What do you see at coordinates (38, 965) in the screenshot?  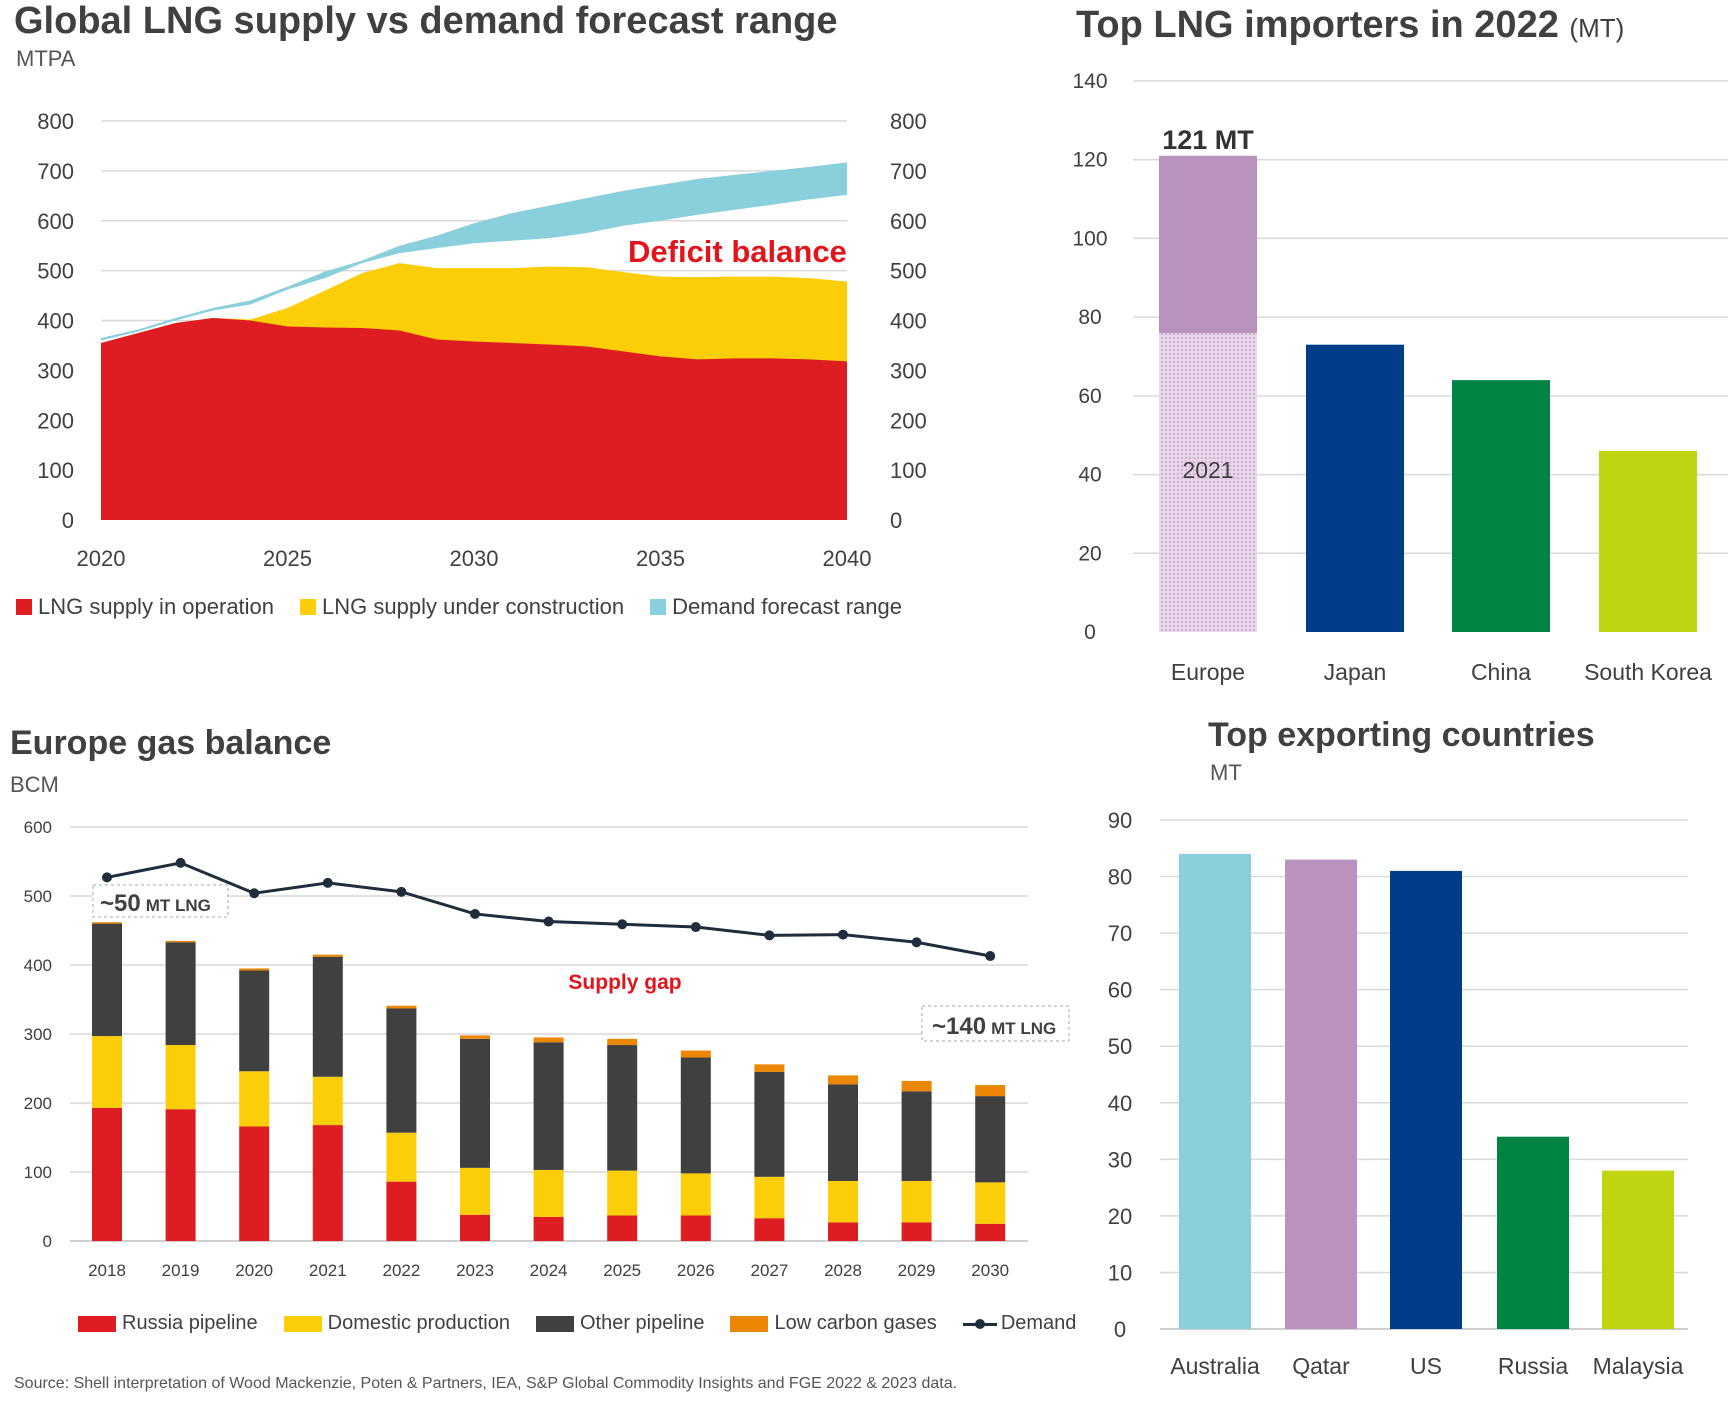 I see `y-tick-label: 400` at bounding box center [38, 965].